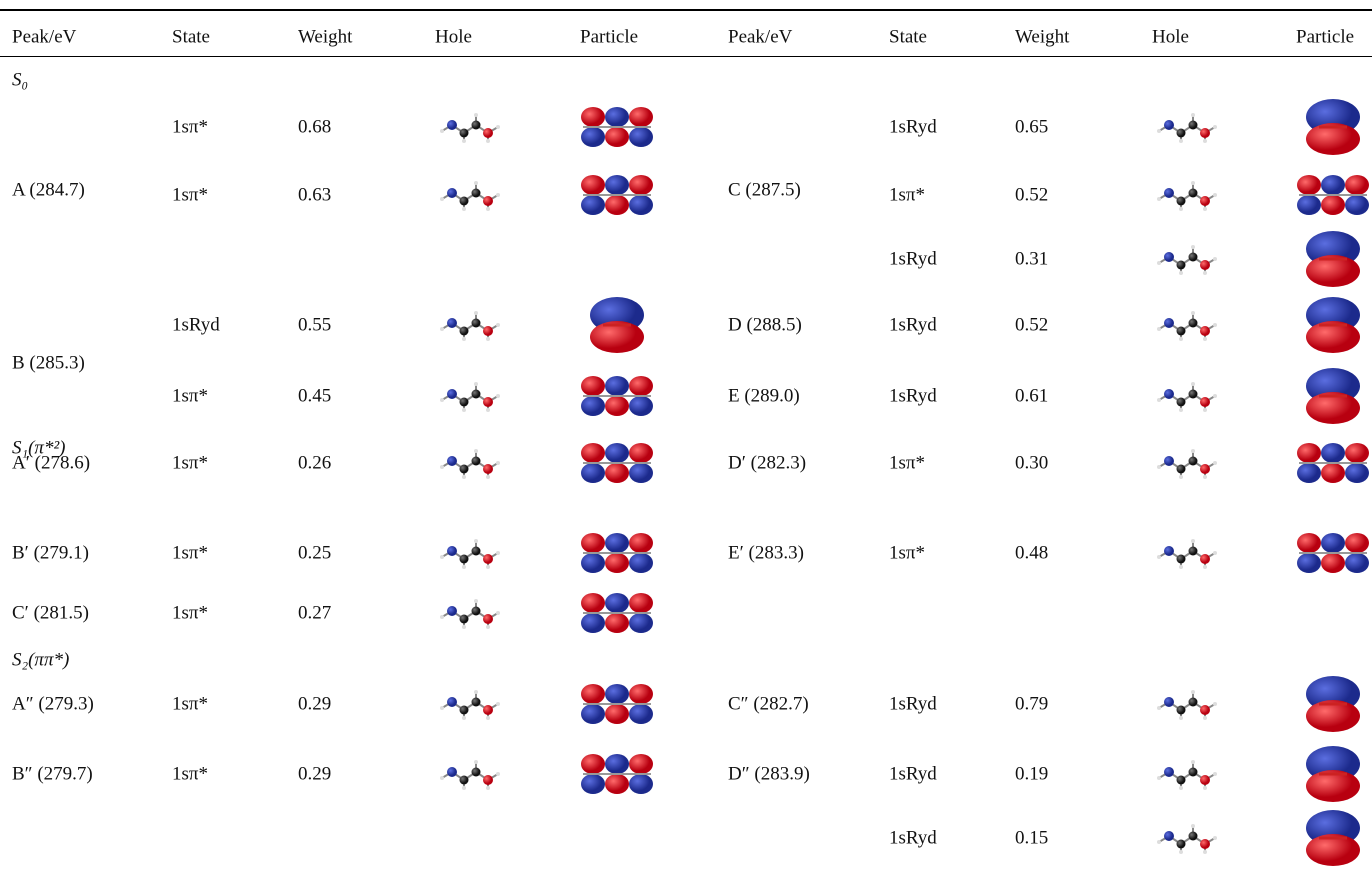 This screenshot has height=874, width=1372. What do you see at coordinates (1032, 127) in the screenshot?
I see `weight: 0.65` at bounding box center [1032, 127].